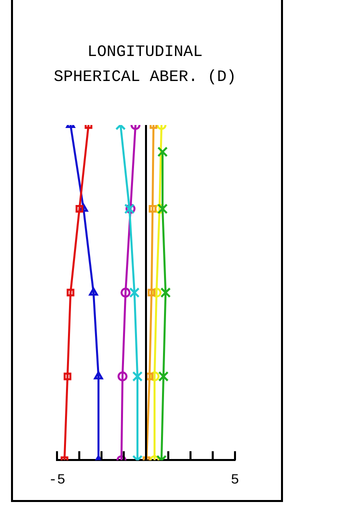  Describe the element at coordinates (235, 480) in the screenshot. I see `x-tick-label: 5` at that location.